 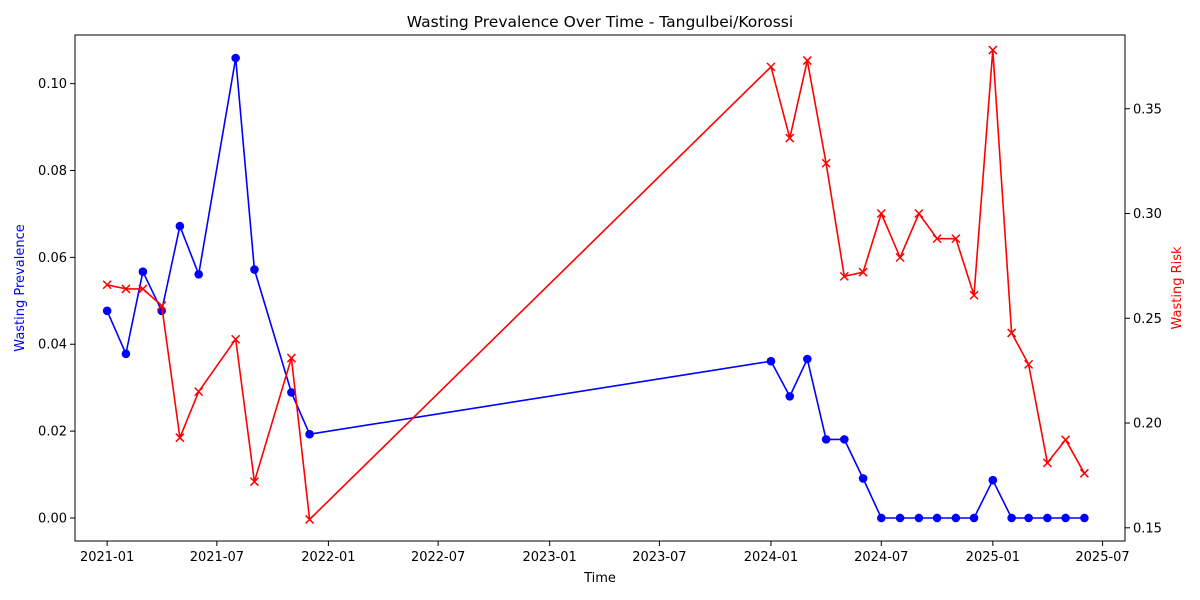 I want to click on y-axis-right-title: Wasting Risk, so click(x=1177, y=288).